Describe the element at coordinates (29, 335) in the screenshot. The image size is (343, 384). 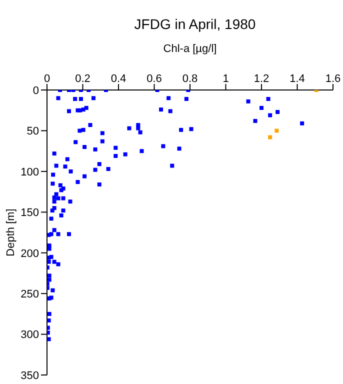
I see `y-tick-label: 300` at that location.